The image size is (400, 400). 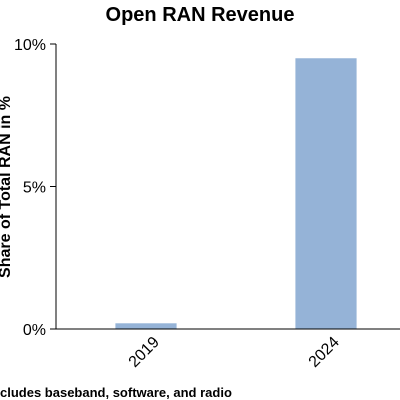 I want to click on bar-2019, so click(x=146, y=326).